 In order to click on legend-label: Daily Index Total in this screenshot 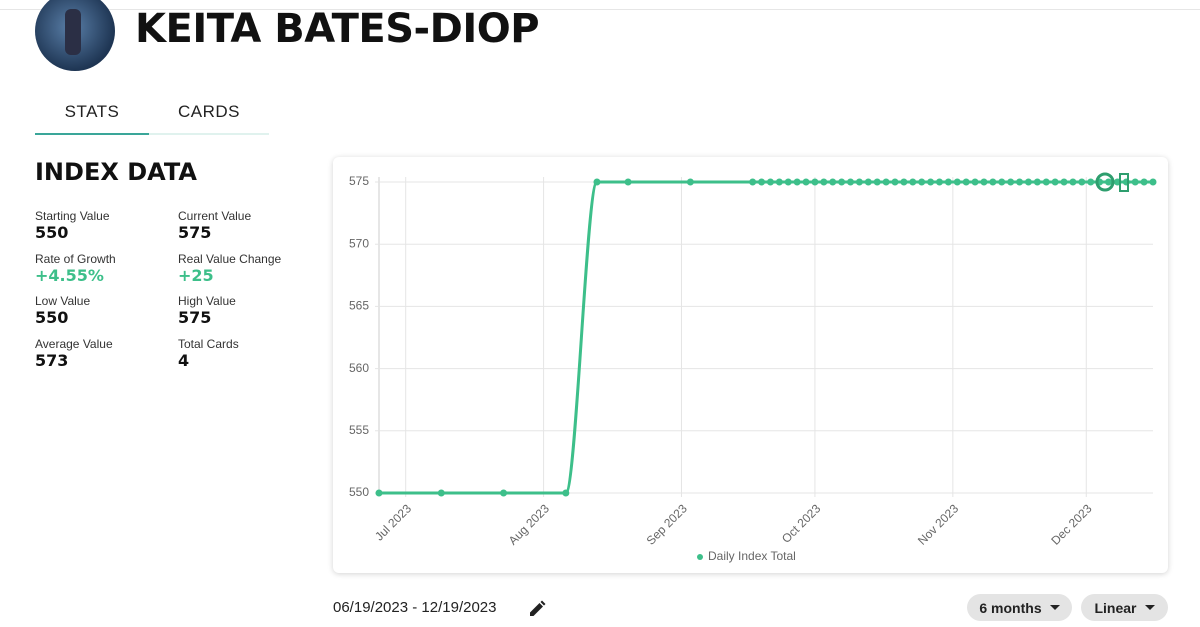, I will do `click(752, 556)`.